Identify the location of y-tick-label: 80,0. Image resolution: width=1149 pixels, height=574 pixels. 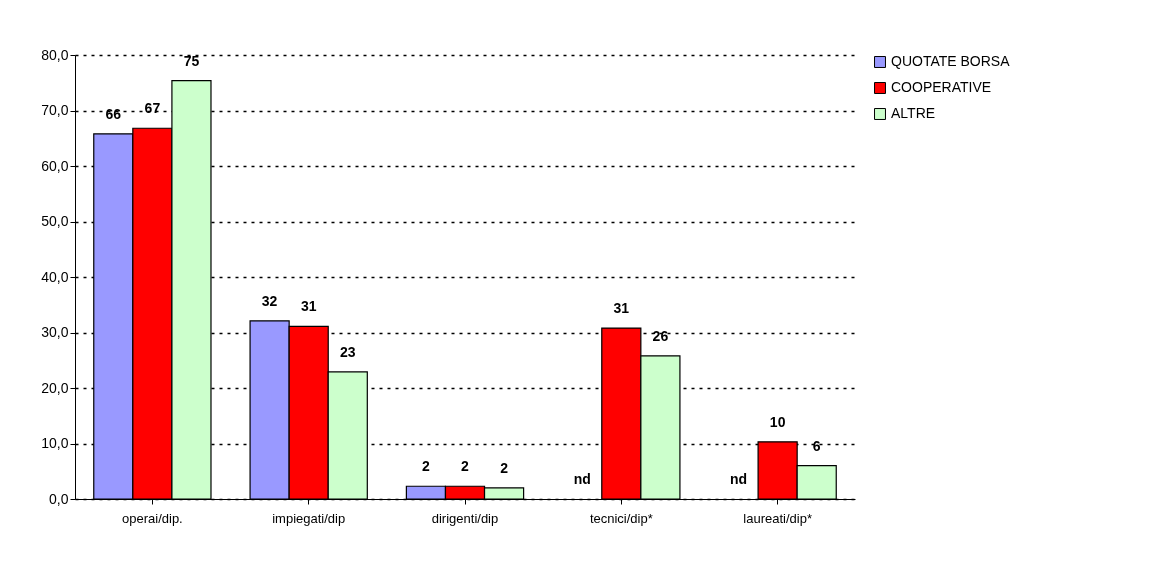
(55, 54).